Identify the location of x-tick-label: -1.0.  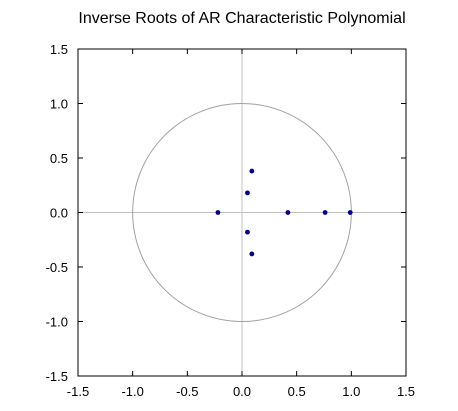
(132, 391).